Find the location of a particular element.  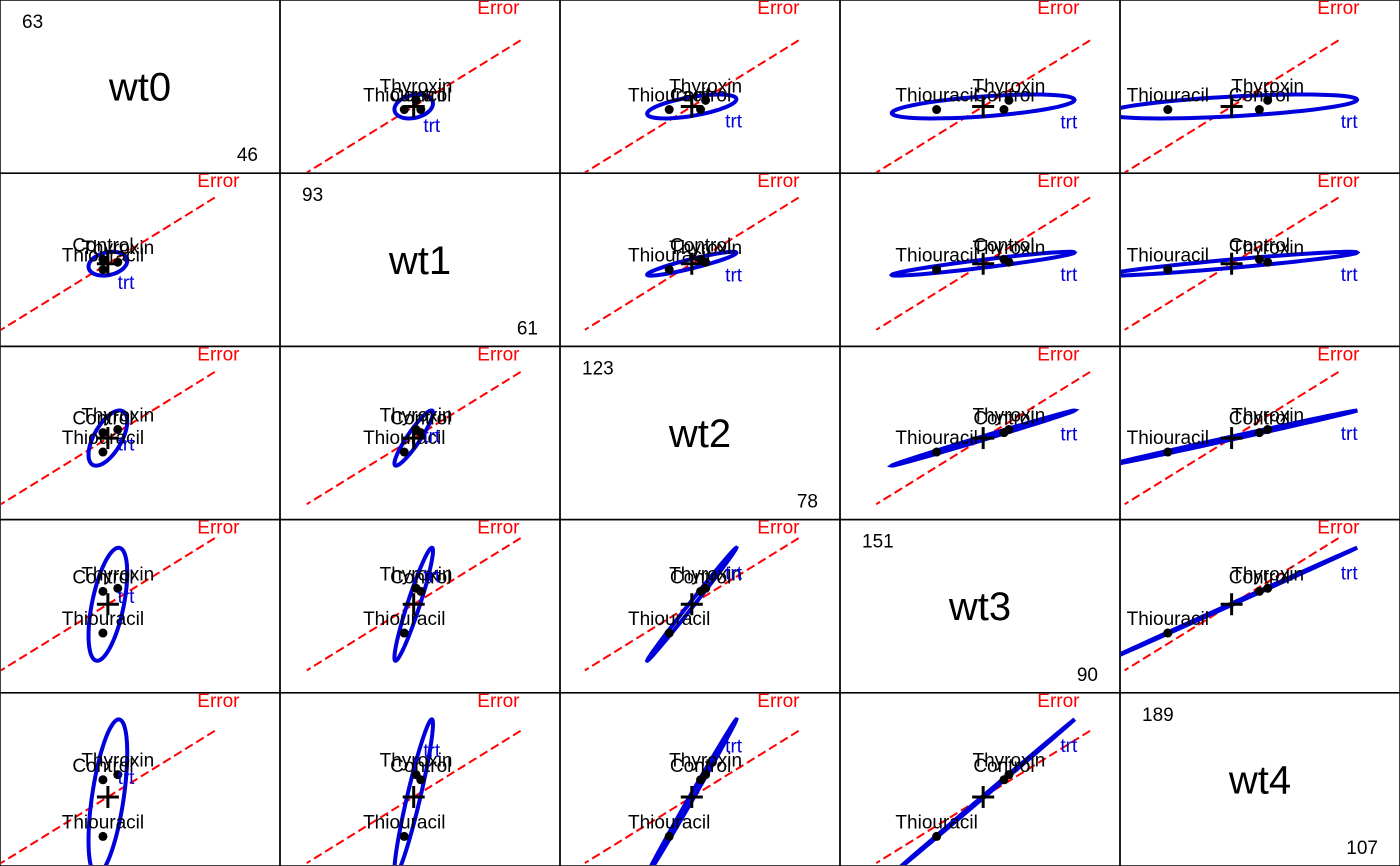

range-min-label: 90 is located at coordinates (1087, 675).